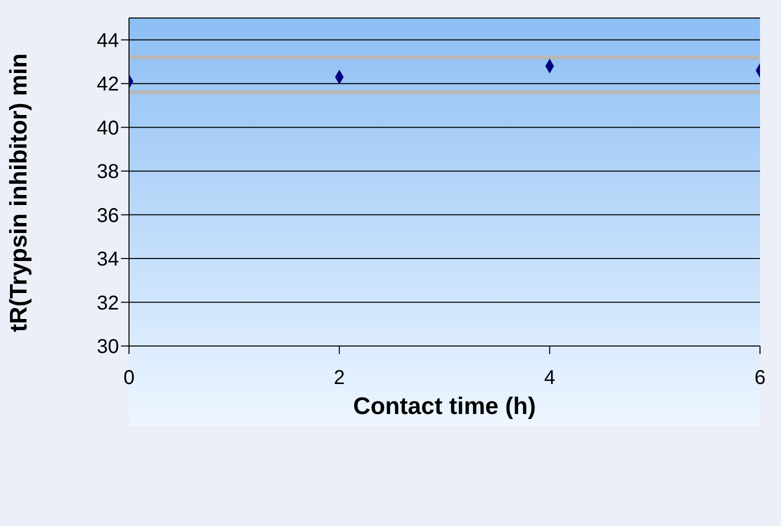 The image size is (781, 526). What do you see at coordinates (107, 172) in the screenshot?
I see `y-tick-label: 38` at bounding box center [107, 172].